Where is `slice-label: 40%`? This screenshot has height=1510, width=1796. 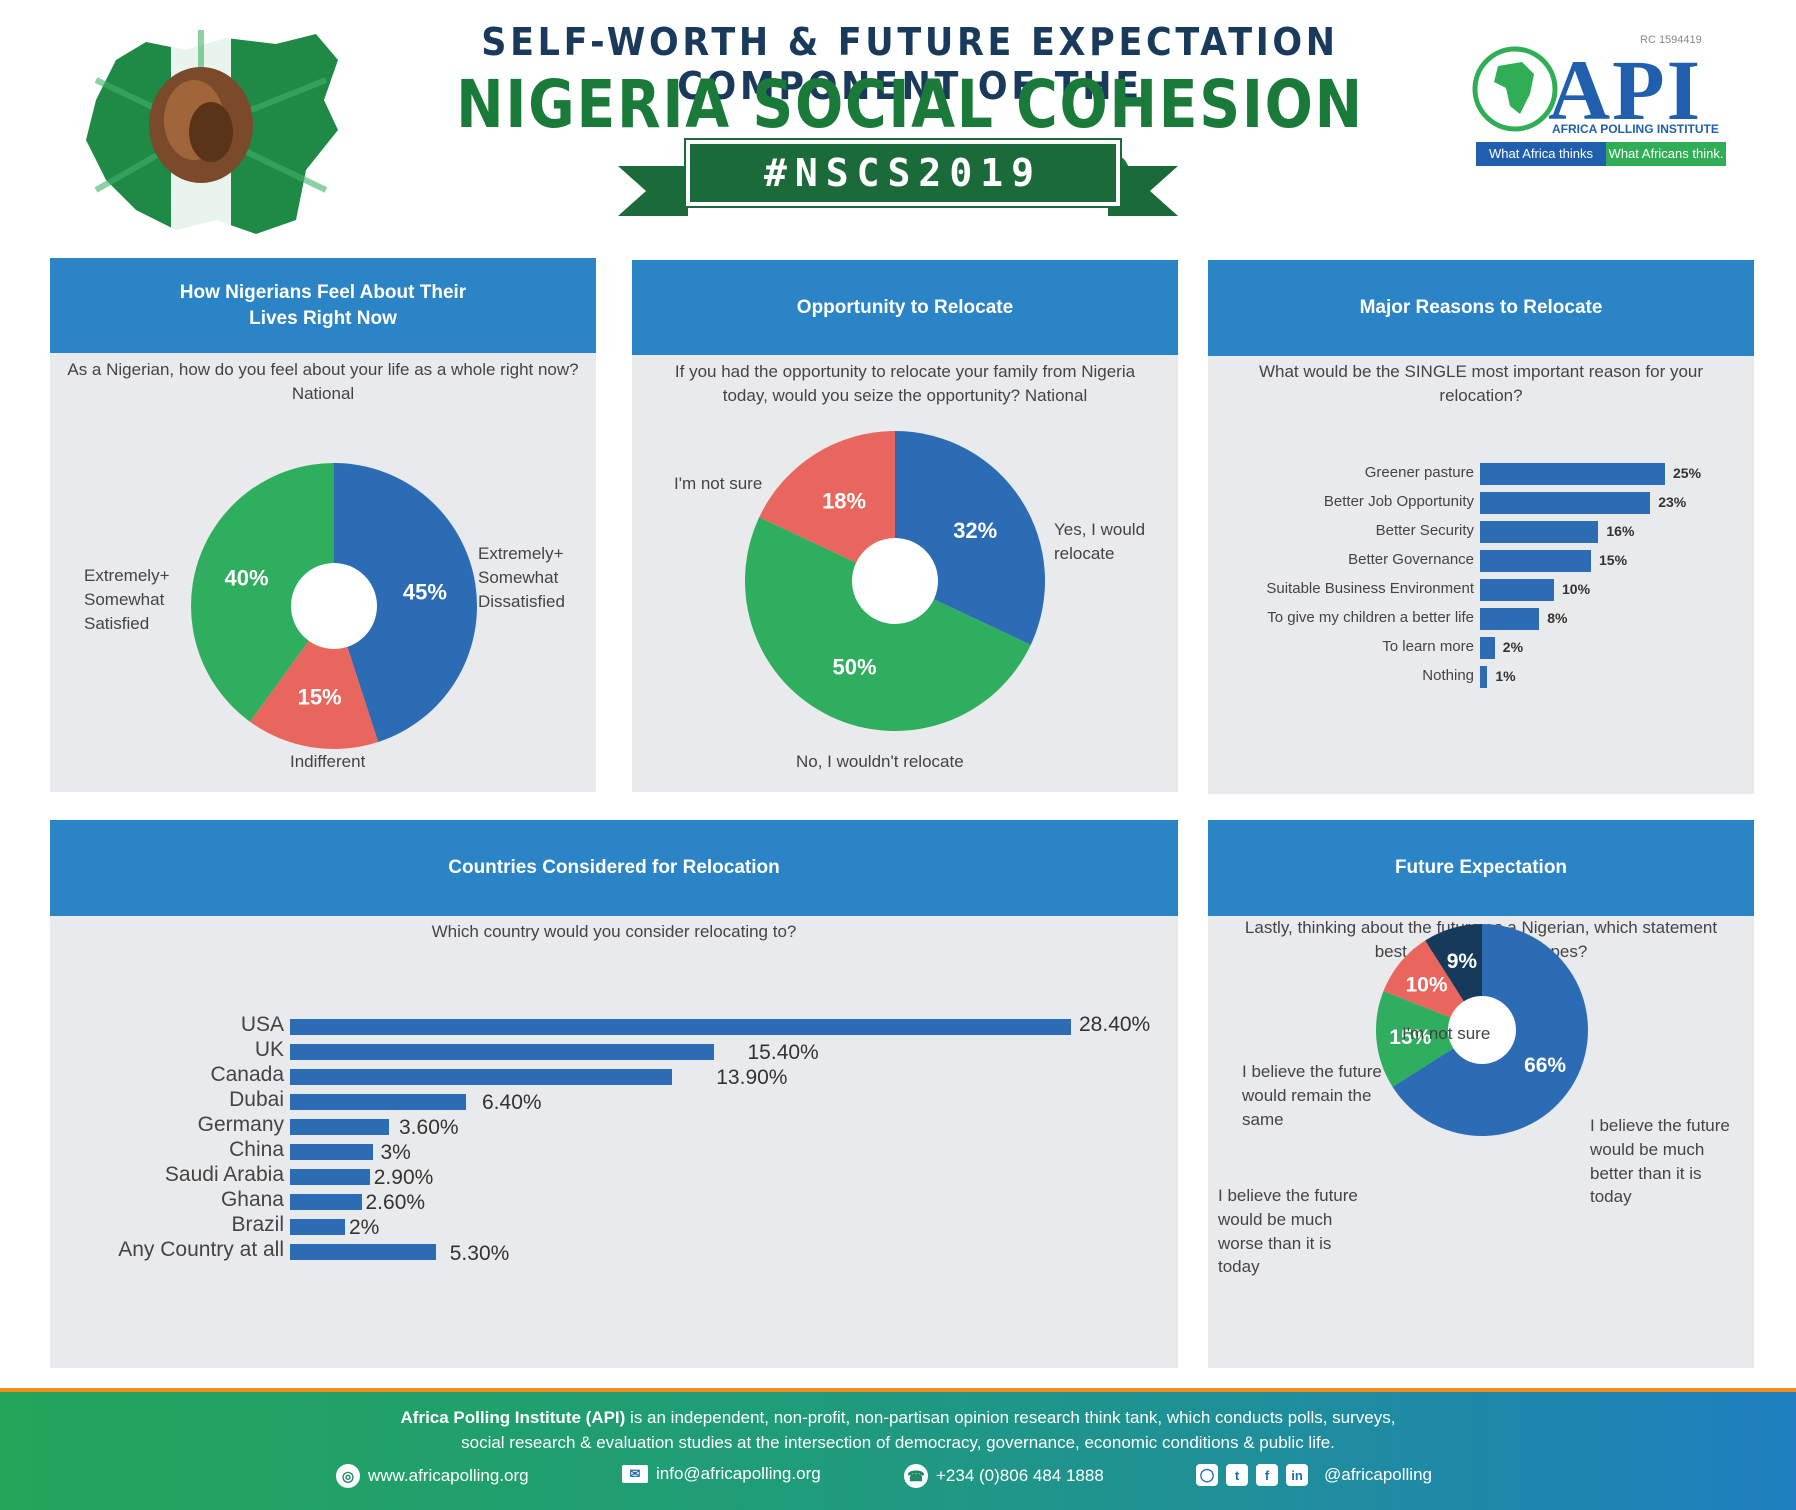
slice-label: 40% is located at coordinates (246, 577).